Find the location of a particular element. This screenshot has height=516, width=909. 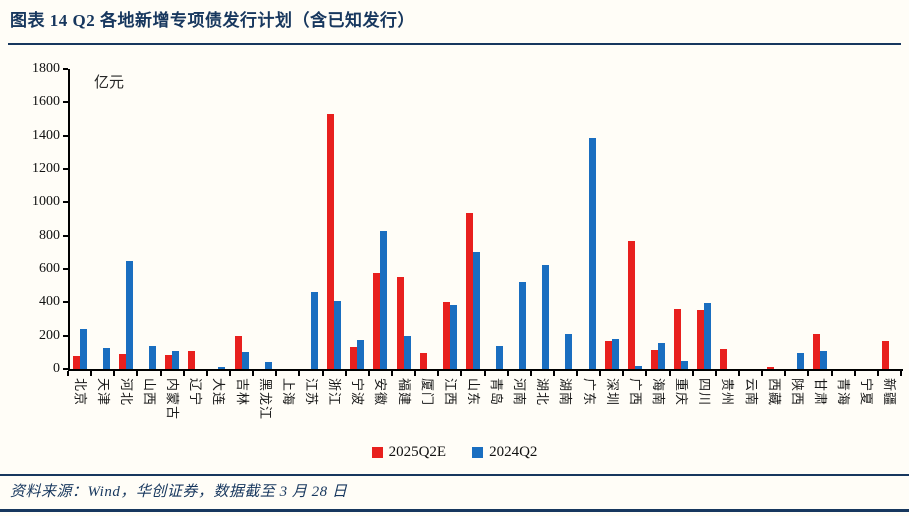

legend-swatch-2025q2e is located at coordinates (377, 452).